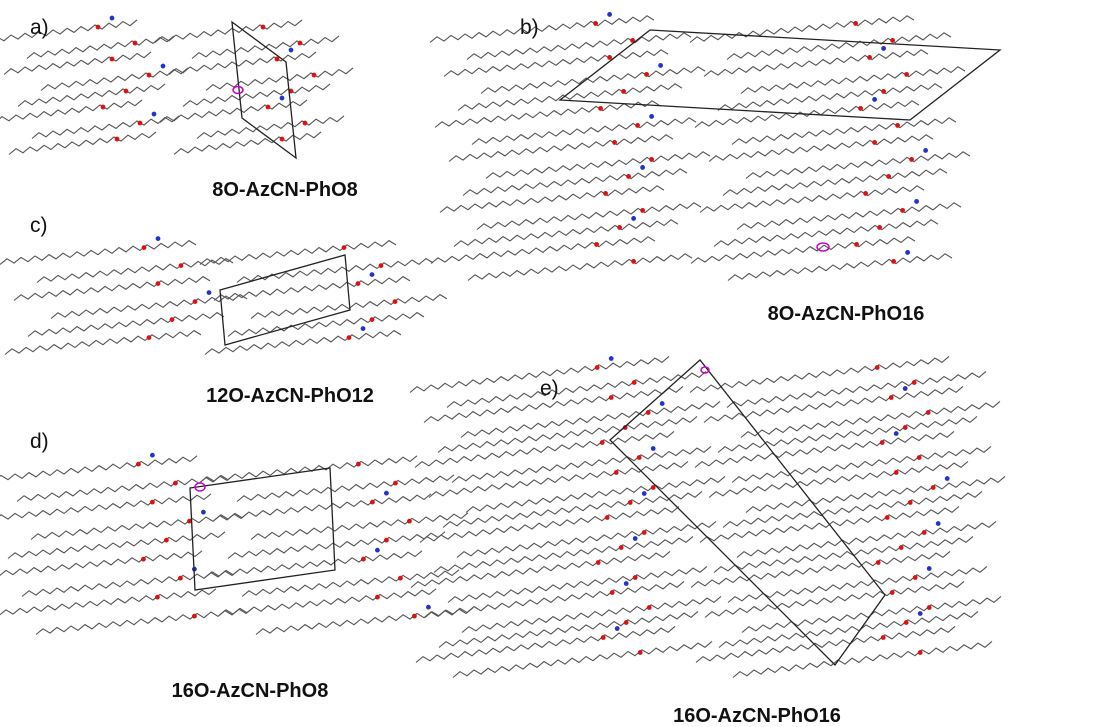  What do you see at coordinates (285, 190) in the screenshot?
I see `panel-caption: 8O-AzCN-PhO8` at bounding box center [285, 190].